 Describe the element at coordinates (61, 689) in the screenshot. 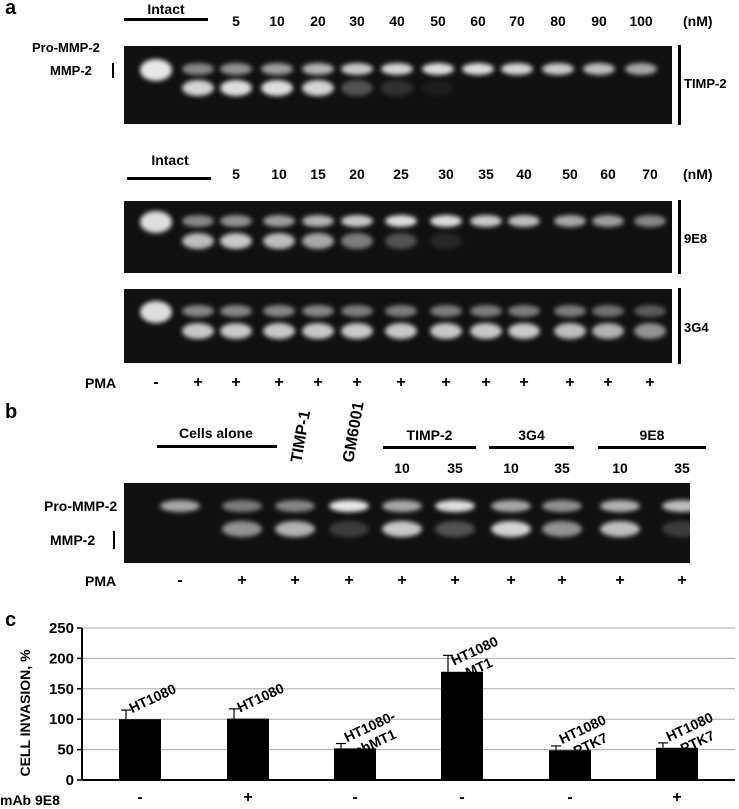

I see `y-tick-label: 150` at that location.